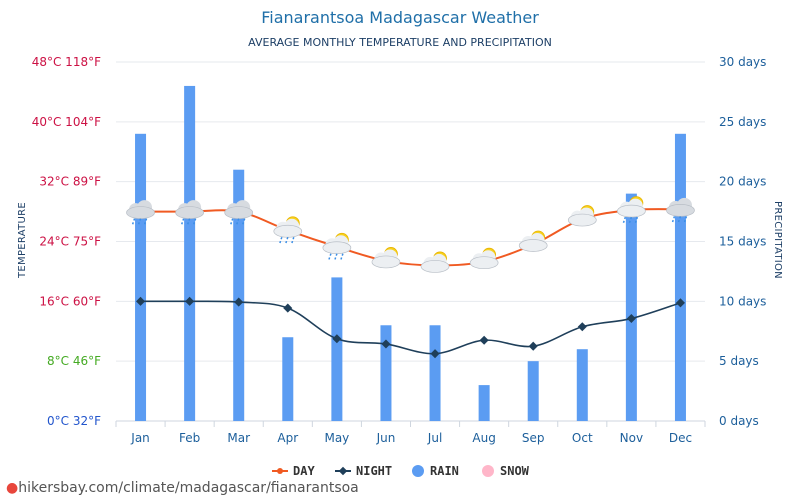 The image size is (800, 500). Describe the element at coordinates (70, 242) in the screenshot. I see `left-tick-label: 24°C 75°F` at that location.